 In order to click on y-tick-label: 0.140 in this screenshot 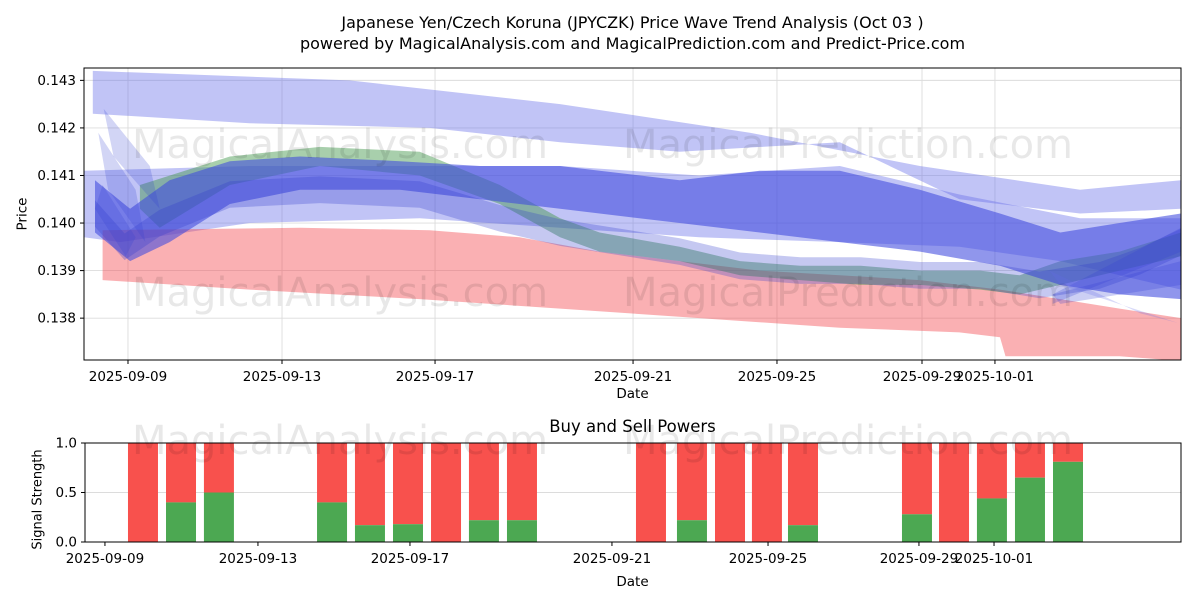, I will do `click(56, 224)`.